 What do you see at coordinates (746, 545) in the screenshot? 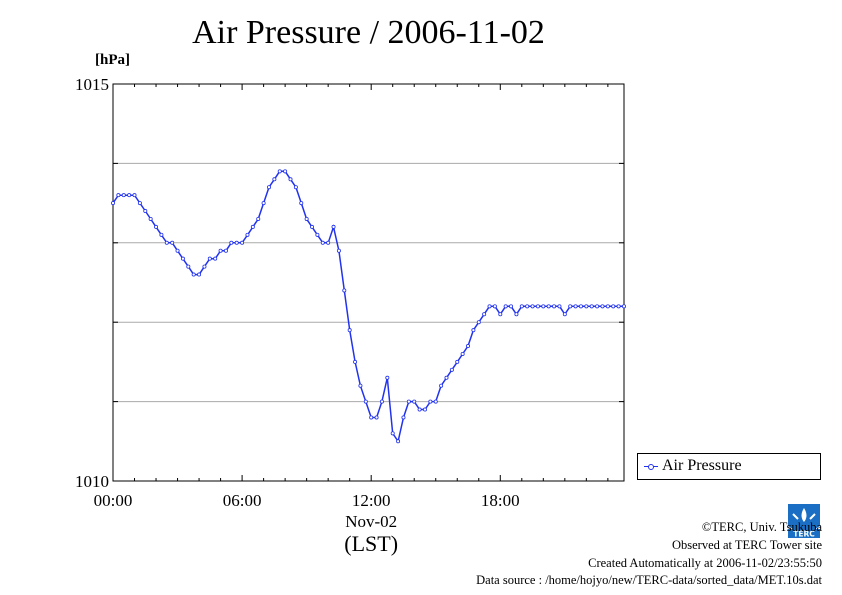
I see `footer-observed: Observed at TERC Tower site` at bounding box center [746, 545].